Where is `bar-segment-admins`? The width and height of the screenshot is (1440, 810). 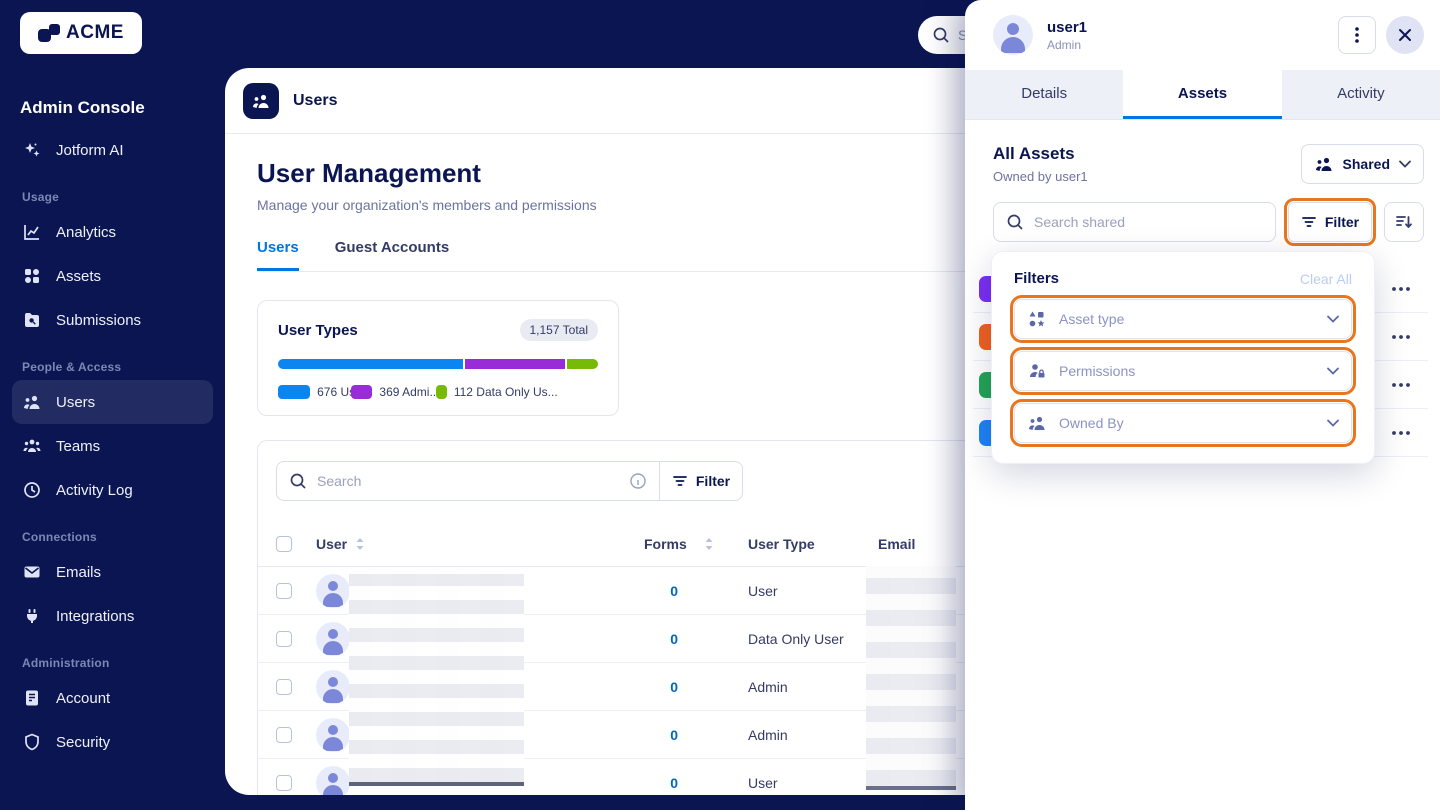
bar-segment-admins is located at coordinates (515, 364).